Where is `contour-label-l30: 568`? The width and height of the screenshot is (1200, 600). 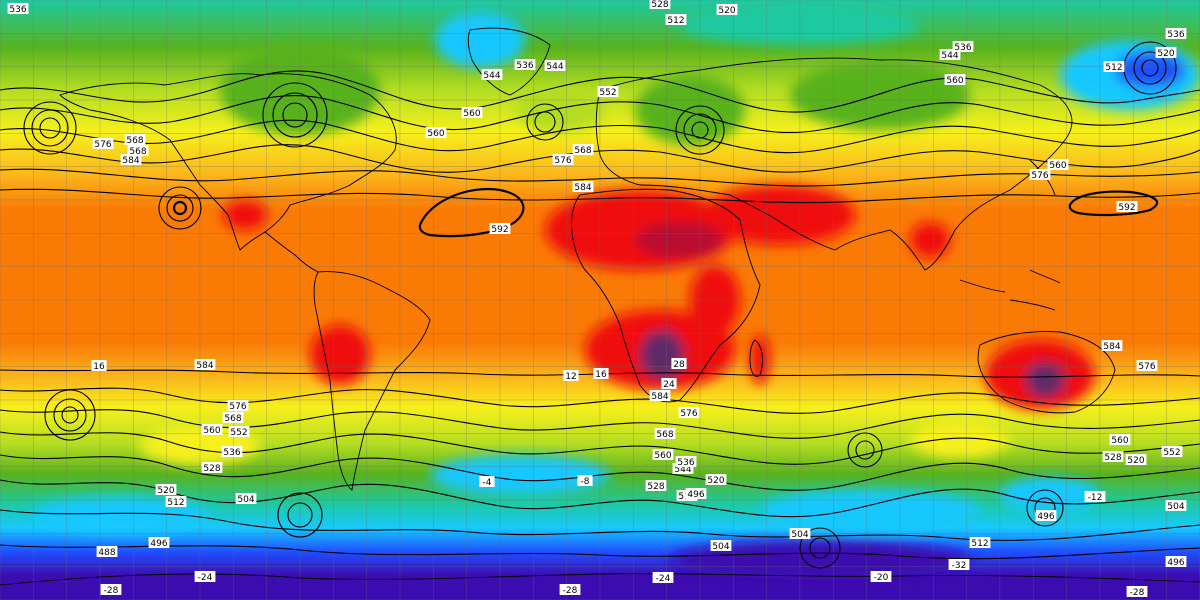 contour-label-l30: 568 is located at coordinates (233, 418).